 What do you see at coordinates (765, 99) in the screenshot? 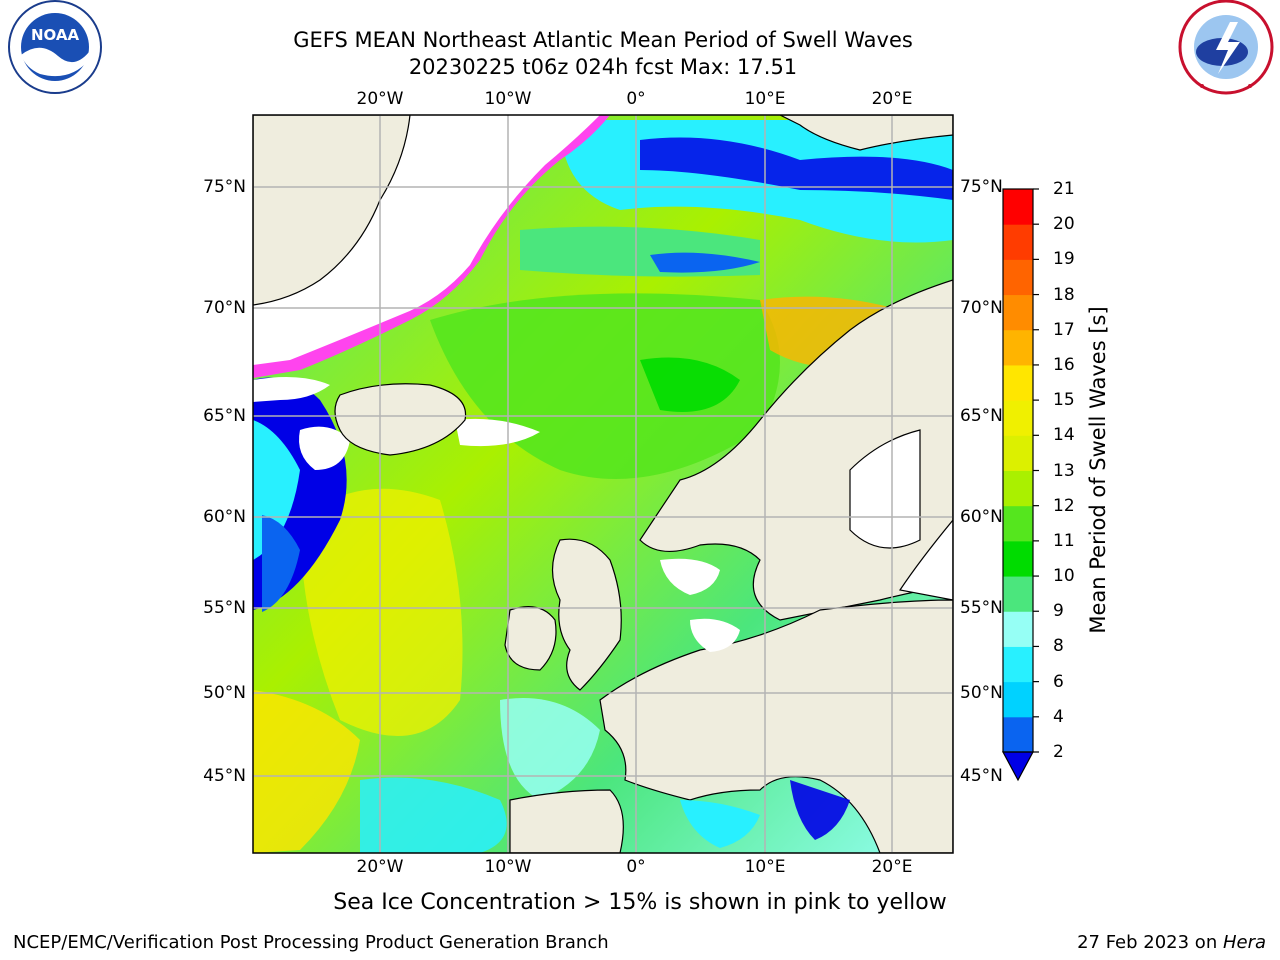
I see `lon-label-top: 10°E` at bounding box center [765, 99].